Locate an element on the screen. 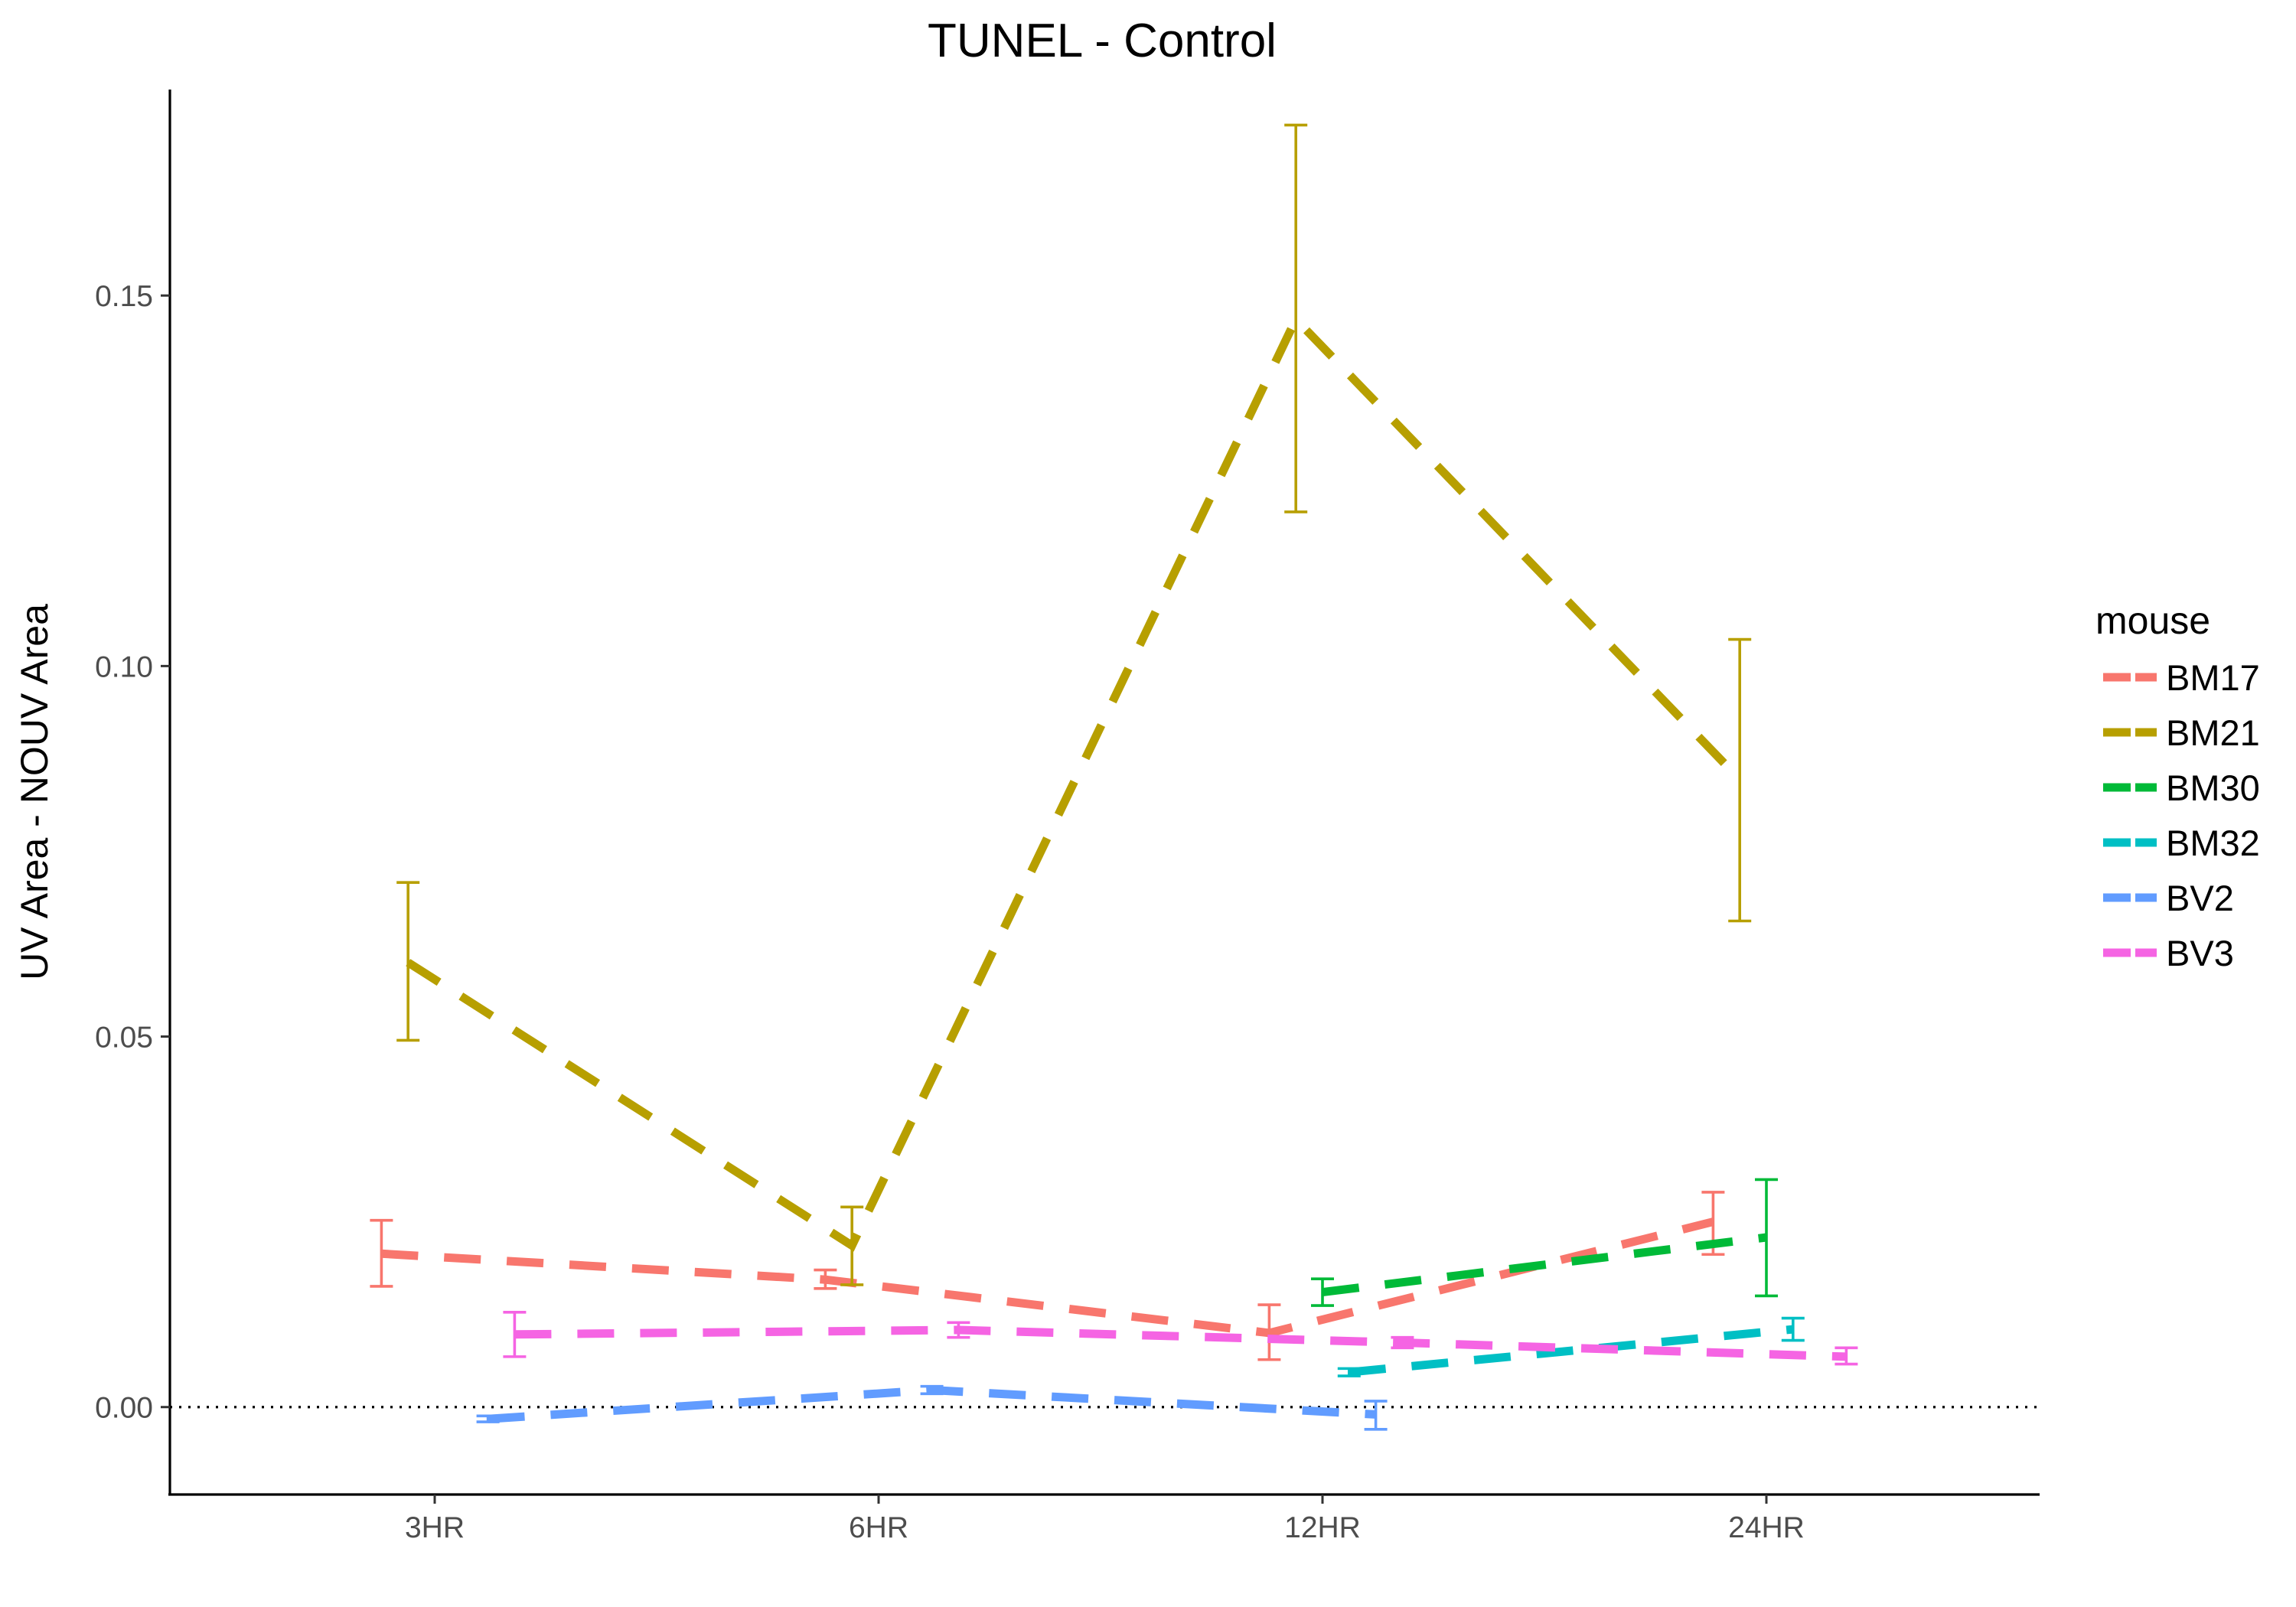 The height and width of the screenshot is (1607, 2296). legend-item-bm17: BM17 is located at coordinates (2181, 678).